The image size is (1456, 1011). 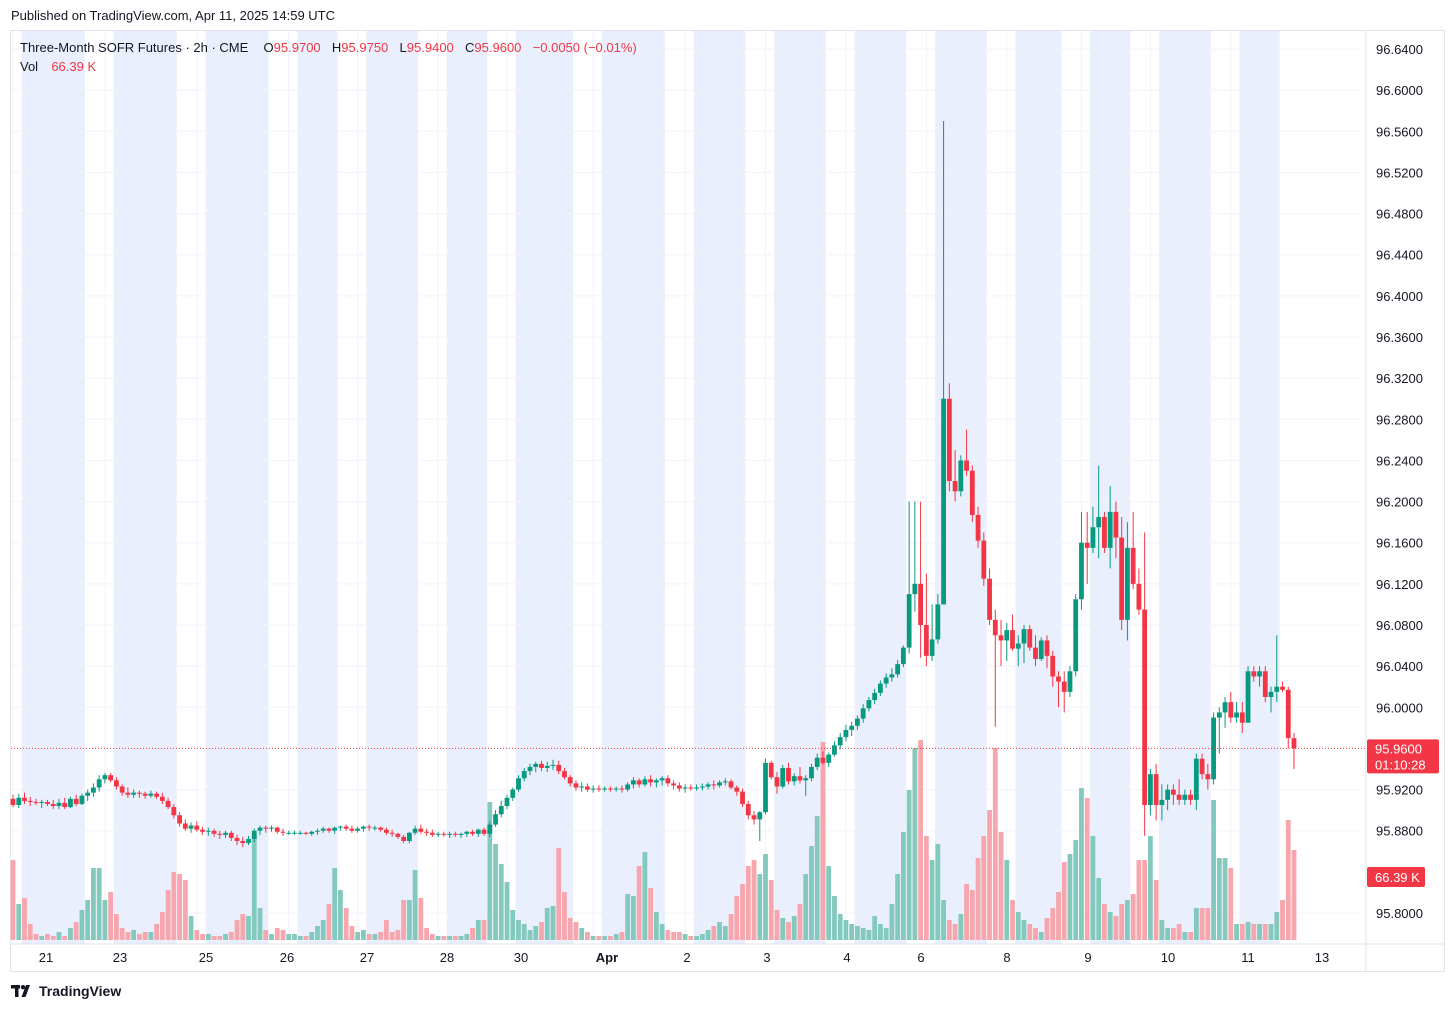 I want to click on time-axis-label: 6, so click(x=920, y=957).